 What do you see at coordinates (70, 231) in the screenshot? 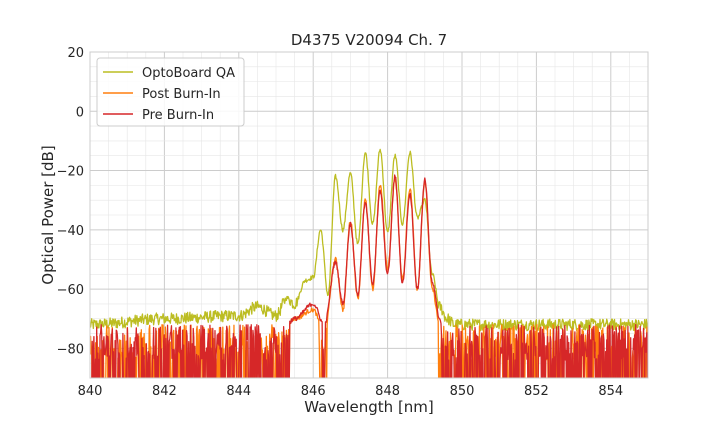
I see `y-tick-label: −40` at bounding box center [70, 231].